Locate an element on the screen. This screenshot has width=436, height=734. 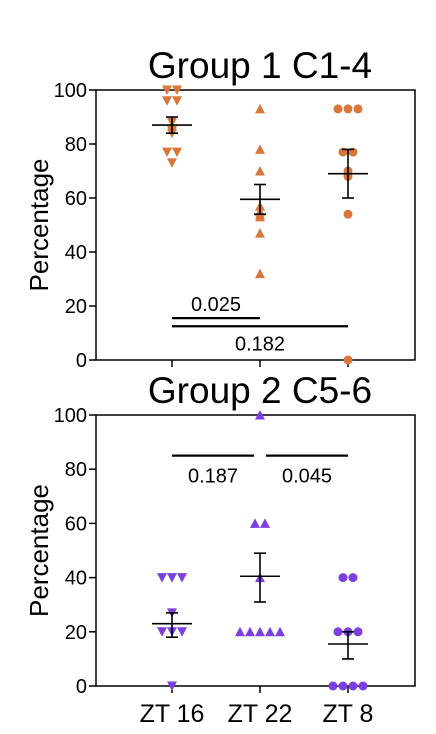
comparison-1: 0.187 is located at coordinates (213, 471).